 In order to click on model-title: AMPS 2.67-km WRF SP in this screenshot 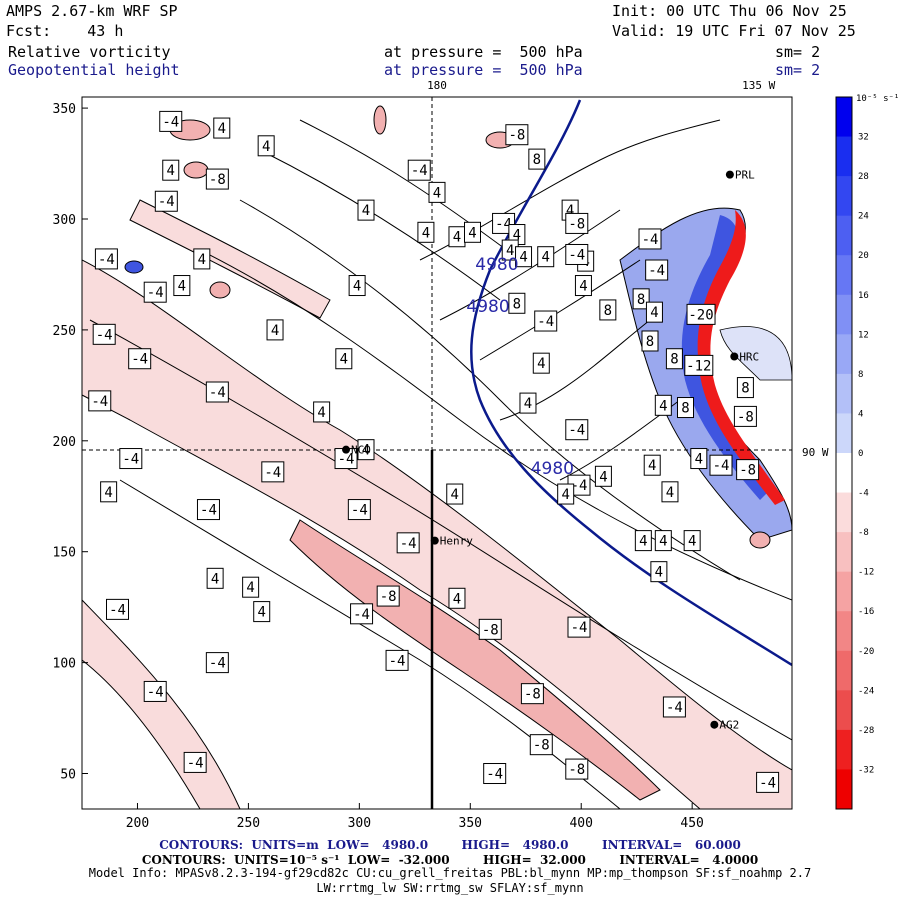, I will do `click(92, 11)`.